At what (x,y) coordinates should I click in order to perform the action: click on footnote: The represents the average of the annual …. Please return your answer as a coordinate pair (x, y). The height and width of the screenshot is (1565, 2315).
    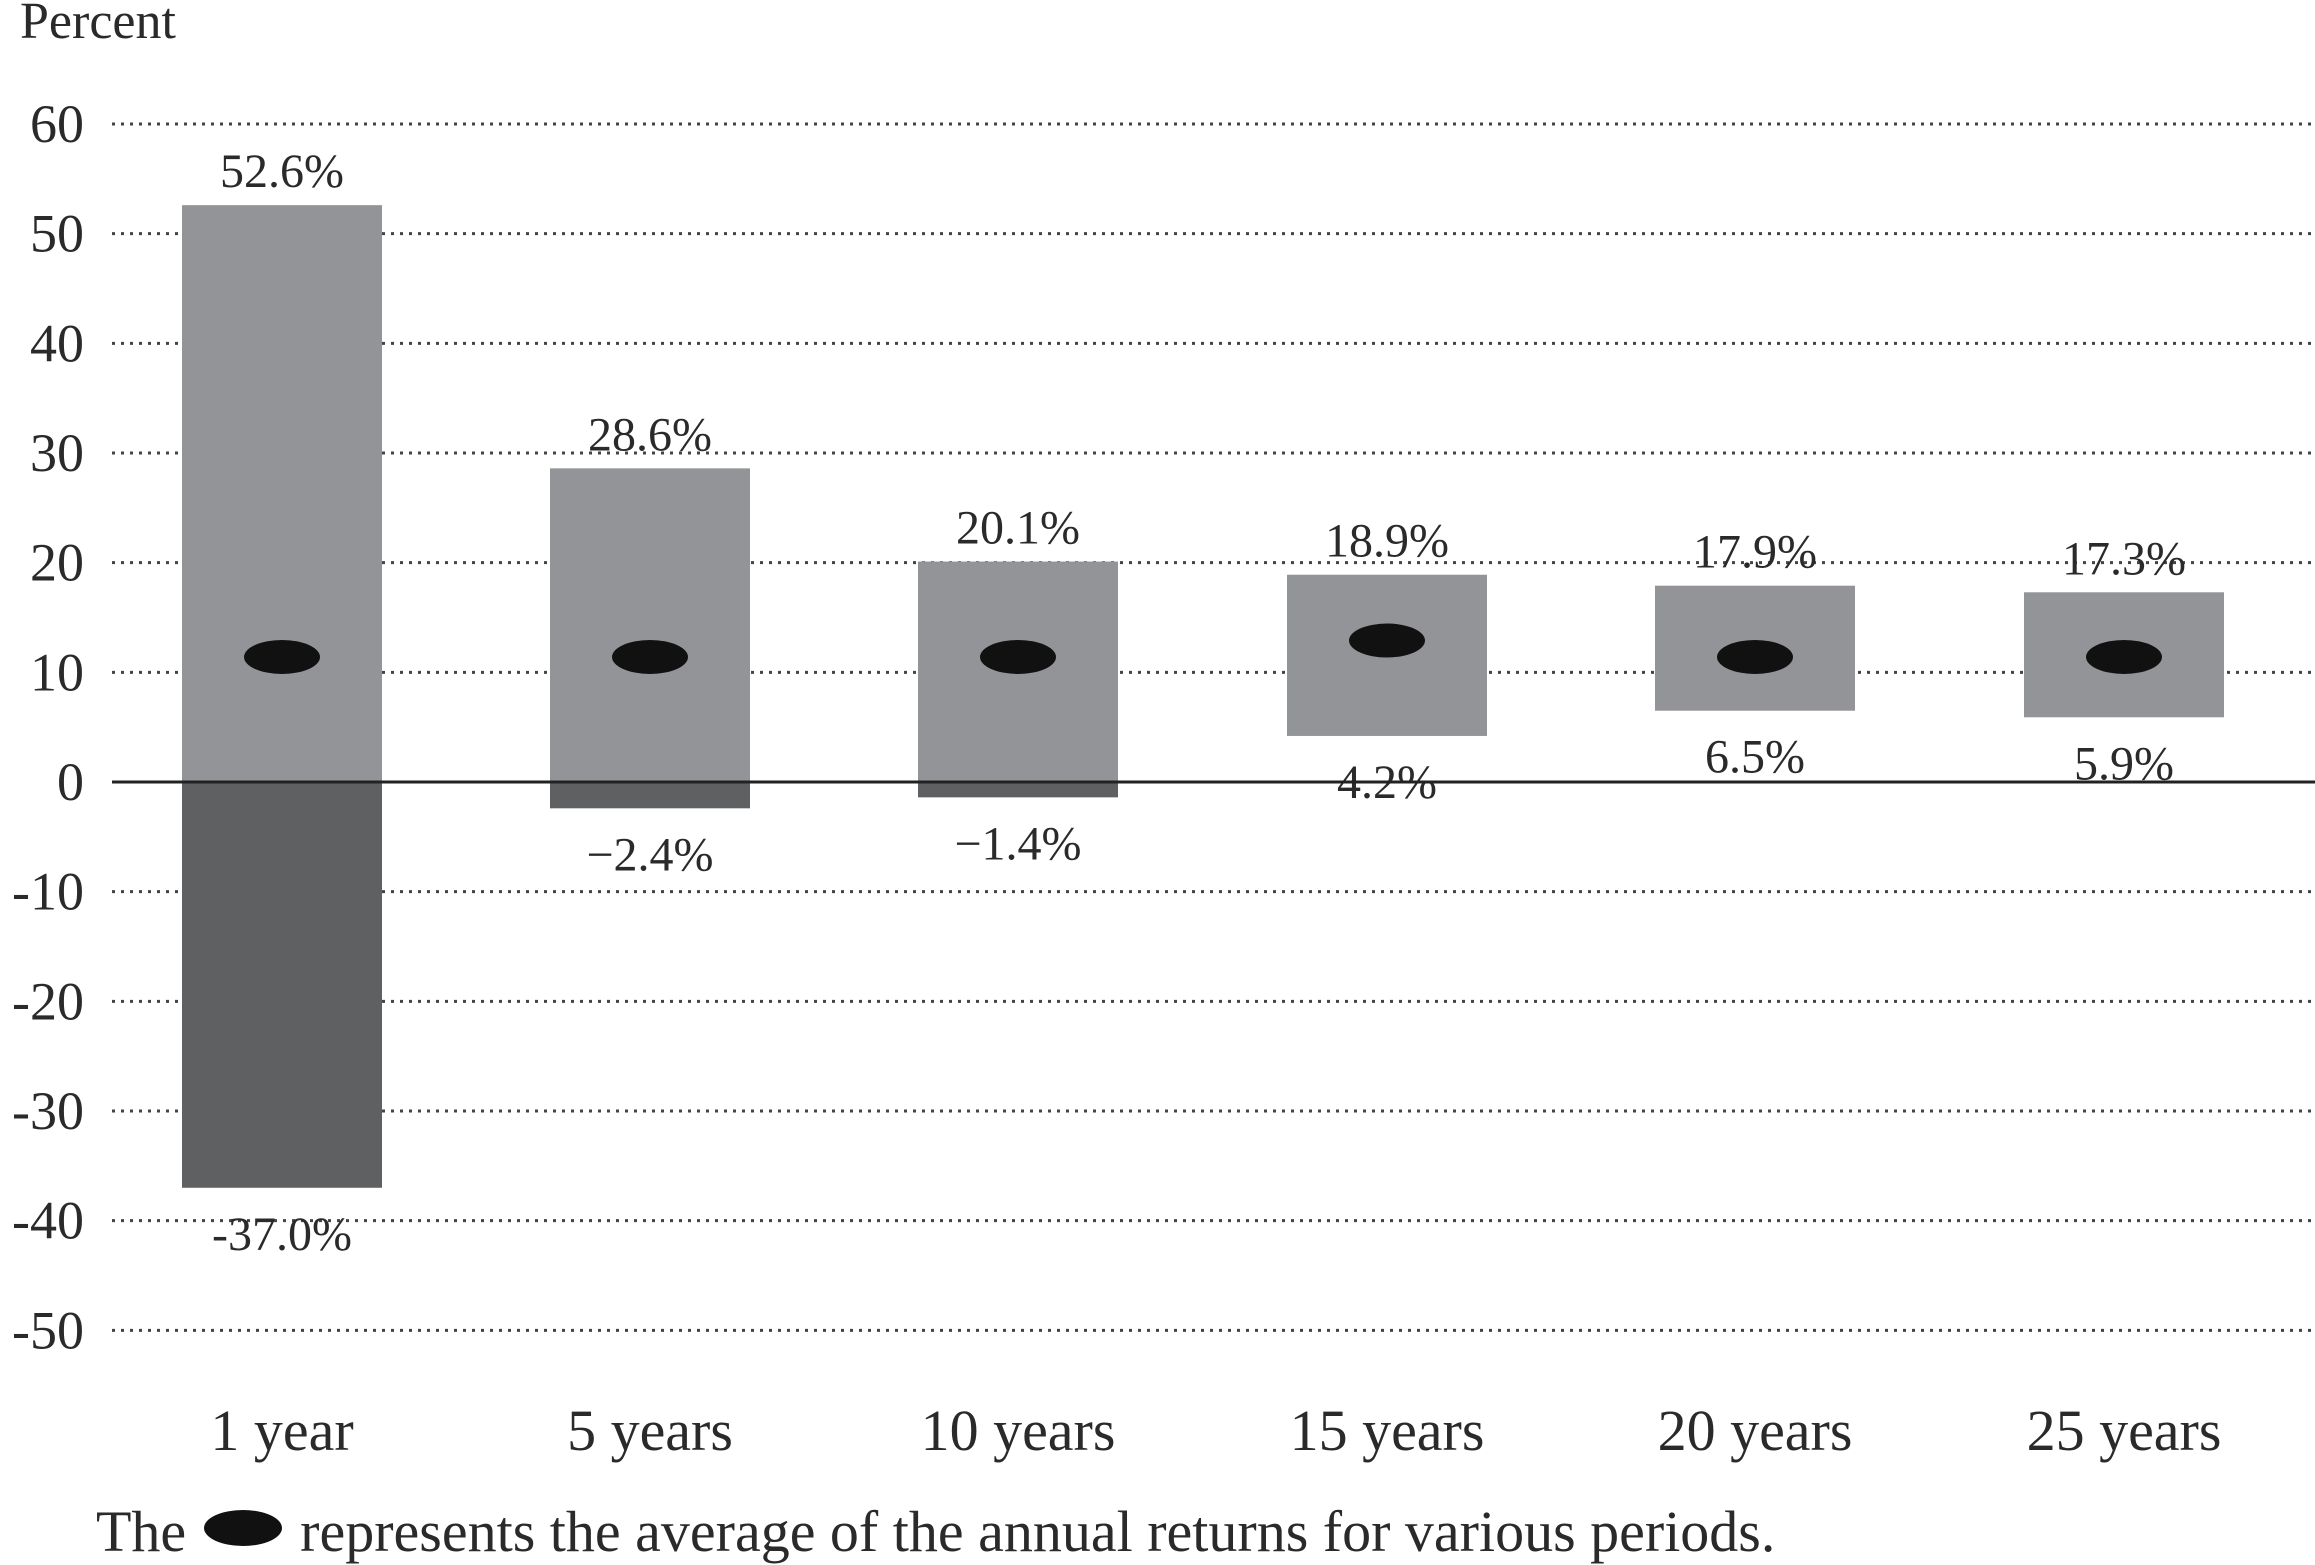
    Looking at the image, I should click on (935, 1531).